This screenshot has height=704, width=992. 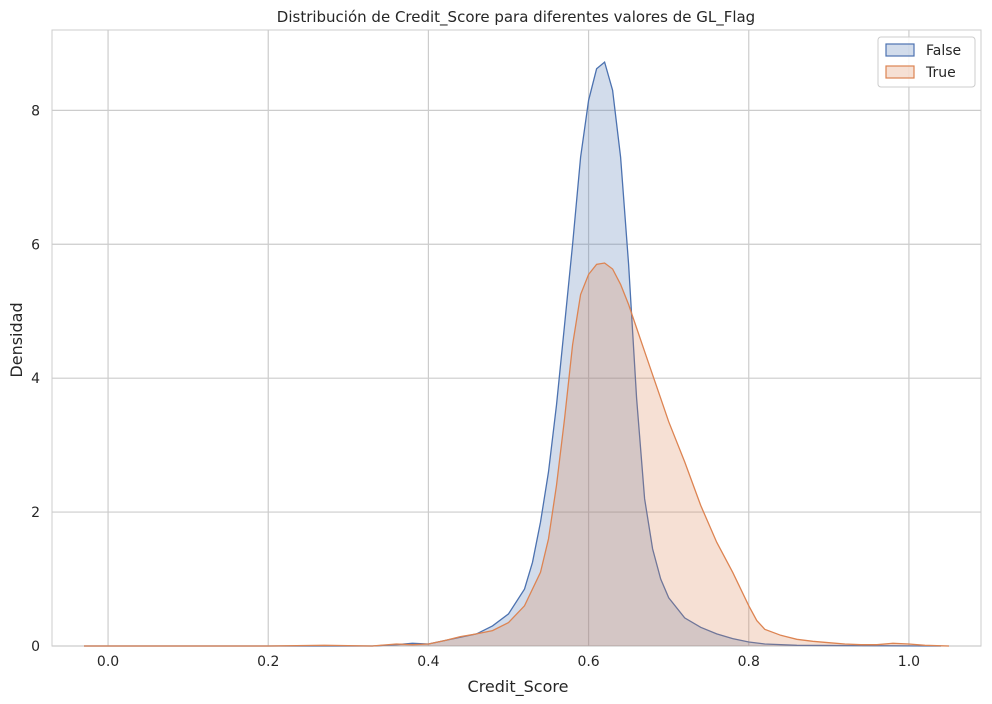 What do you see at coordinates (749, 662) in the screenshot?
I see `x-tick-label: 0.8` at bounding box center [749, 662].